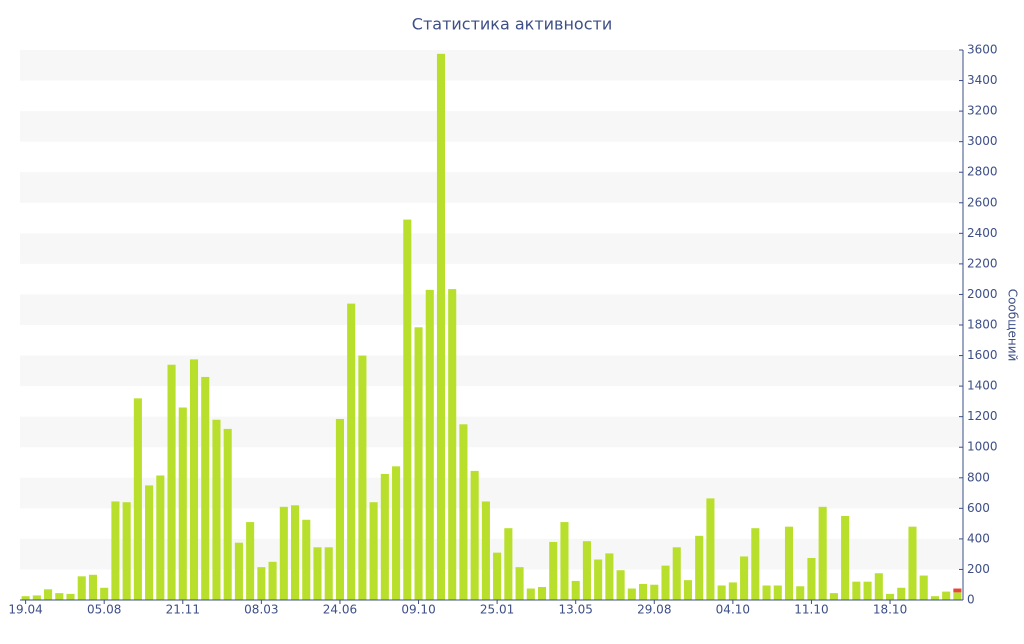 This screenshot has height=644, width=1024. Describe the element at coordinates (978, 477) in the screenshot. I see `y-tick-label: 800` at that location.